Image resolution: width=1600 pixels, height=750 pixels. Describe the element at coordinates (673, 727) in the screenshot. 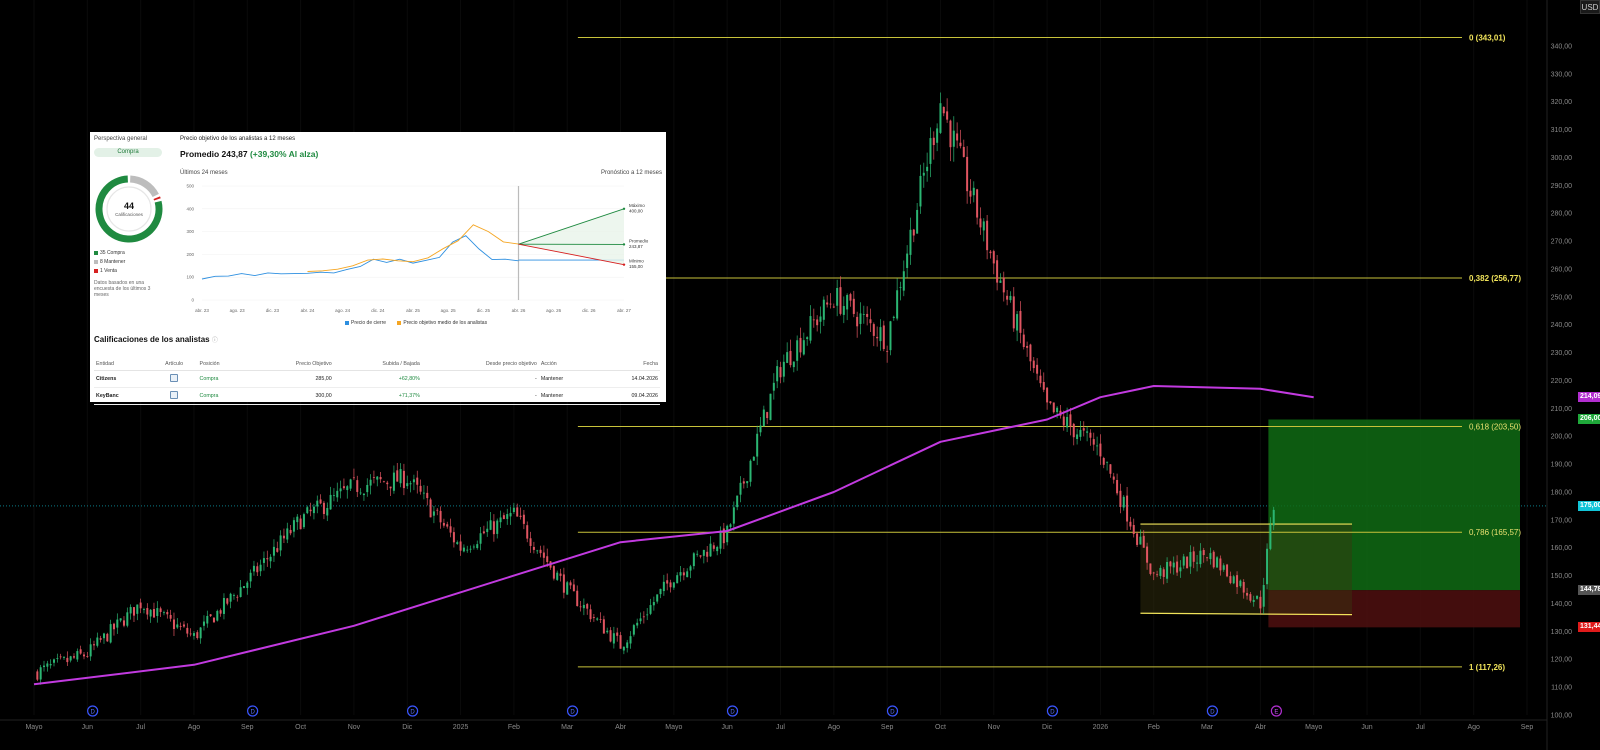

I see `x-tick-label: Mayo` at that location.